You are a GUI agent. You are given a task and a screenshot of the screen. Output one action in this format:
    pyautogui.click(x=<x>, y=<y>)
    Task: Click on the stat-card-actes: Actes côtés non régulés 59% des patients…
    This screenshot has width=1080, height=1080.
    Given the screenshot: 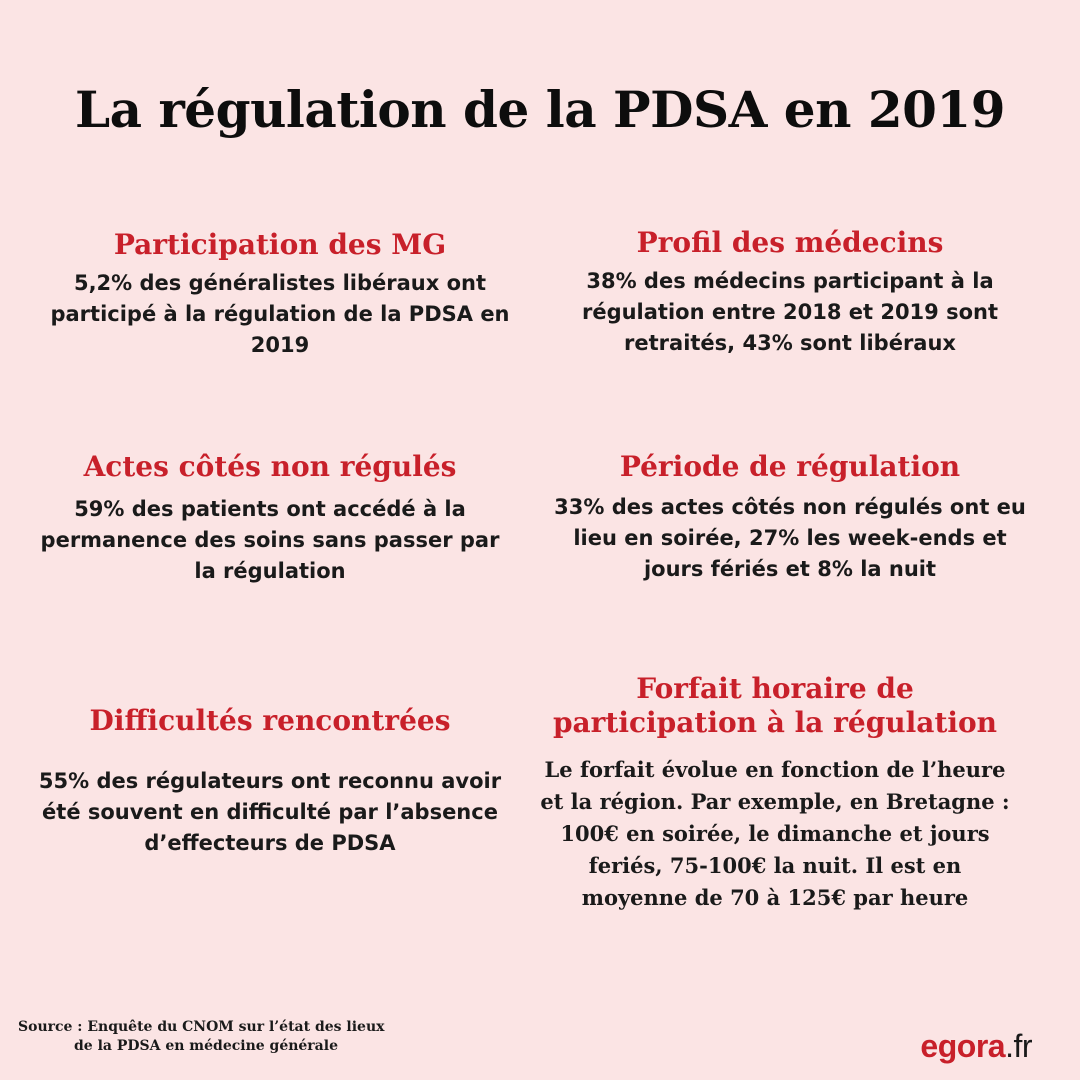 What is the action you would take?
    pyautogui.click(x=270, y=518)
    